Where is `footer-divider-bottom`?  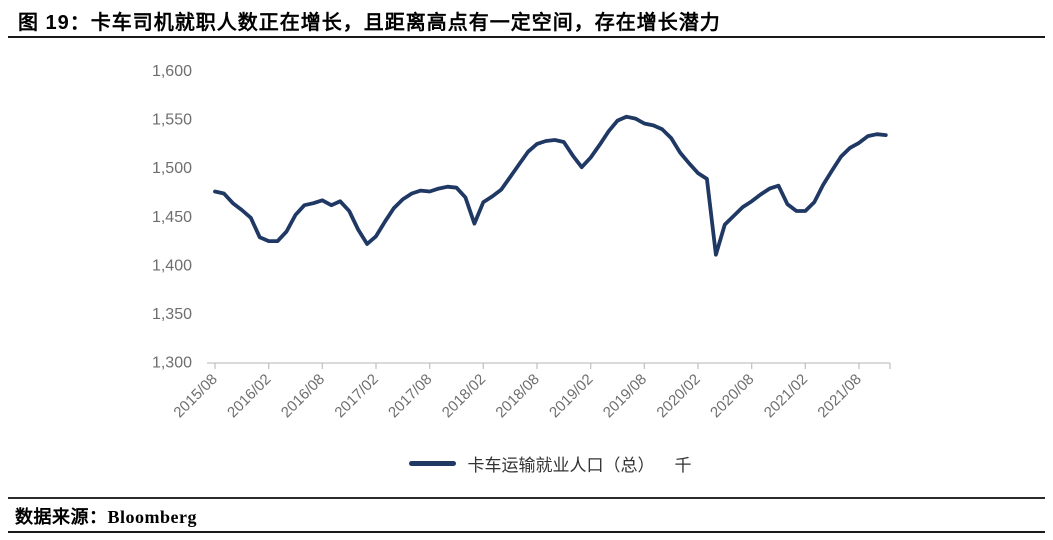 footer-divider-bottom is located at coordinates (526, 532).